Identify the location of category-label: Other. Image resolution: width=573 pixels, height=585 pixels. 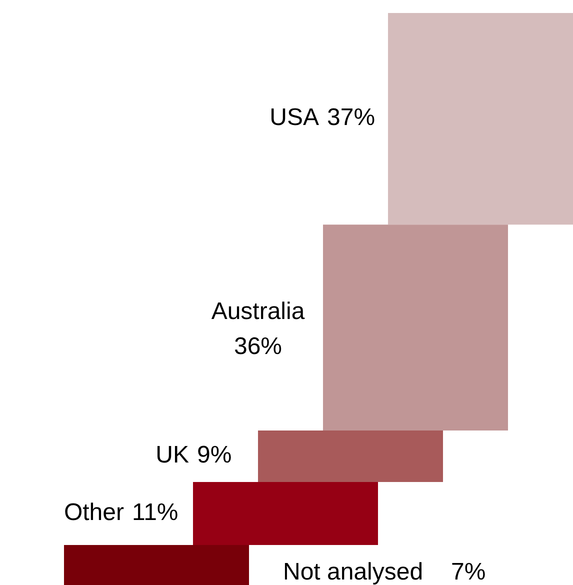
(94, 512).